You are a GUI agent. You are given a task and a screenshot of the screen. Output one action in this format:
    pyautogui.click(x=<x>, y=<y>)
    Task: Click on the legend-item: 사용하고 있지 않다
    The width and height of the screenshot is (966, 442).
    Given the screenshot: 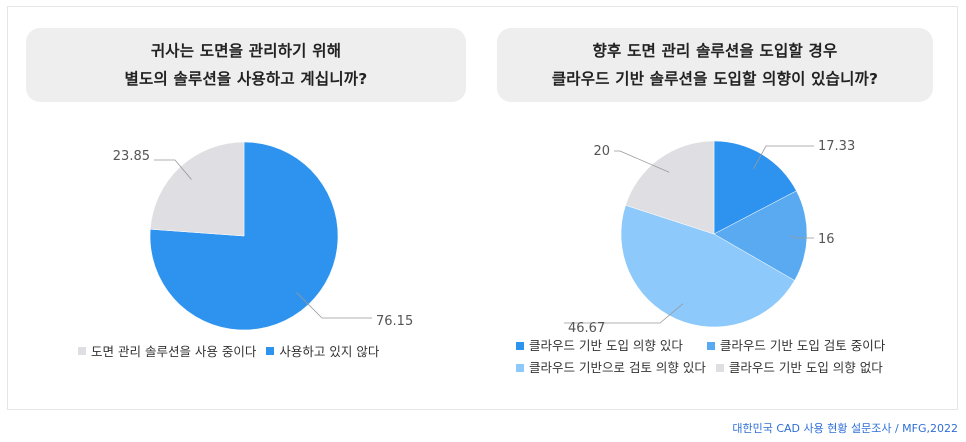 What is the action you would take?
    pyautogui.click(x=322, y=350)
    